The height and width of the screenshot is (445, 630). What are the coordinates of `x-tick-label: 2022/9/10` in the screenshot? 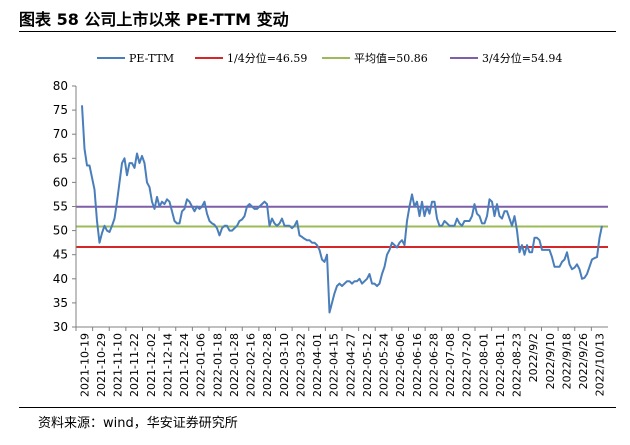 It's located at (550, 361).